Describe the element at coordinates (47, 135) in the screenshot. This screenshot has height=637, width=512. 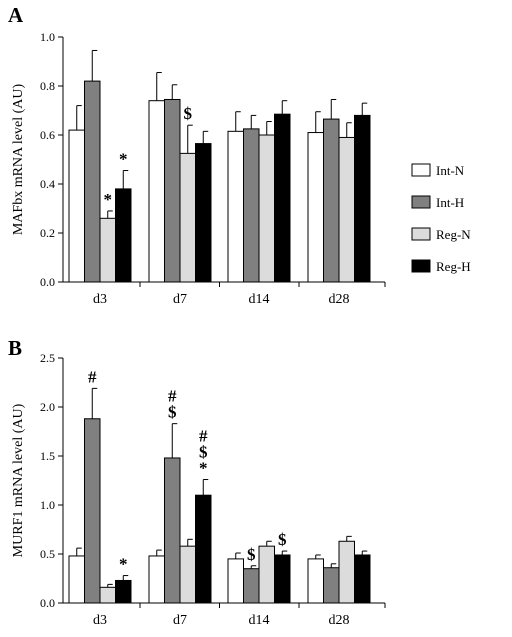
I see `y-tick-label: 0.6` at that location.